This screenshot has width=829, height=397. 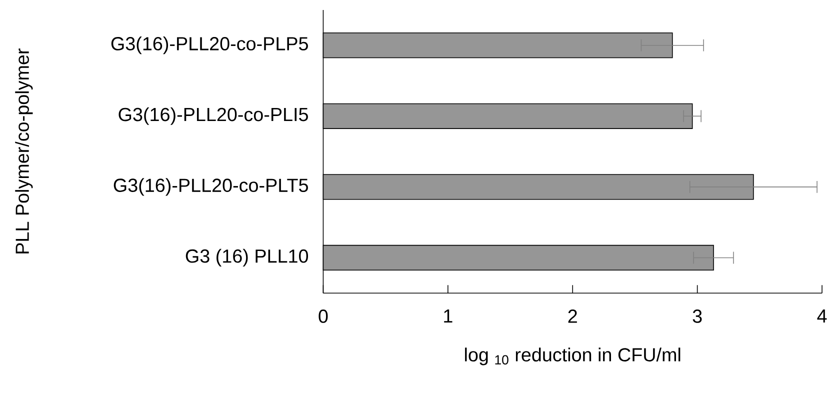 I want to click on x-tick-label: 0, so click(x=323, y=316).